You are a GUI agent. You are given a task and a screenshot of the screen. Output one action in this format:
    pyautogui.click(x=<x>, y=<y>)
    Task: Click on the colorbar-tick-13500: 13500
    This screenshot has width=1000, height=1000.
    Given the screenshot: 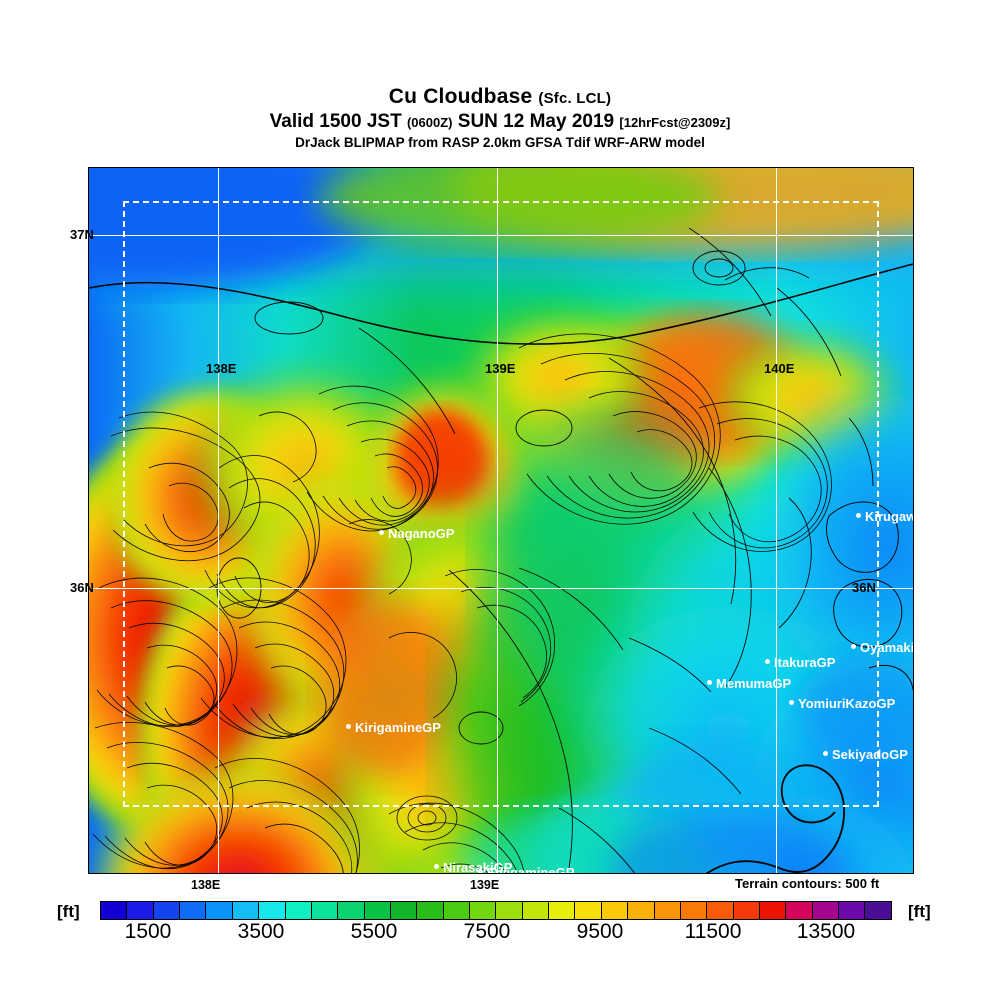 What is the action you would take?
    pyautogui.click(x=826, y=931)
    